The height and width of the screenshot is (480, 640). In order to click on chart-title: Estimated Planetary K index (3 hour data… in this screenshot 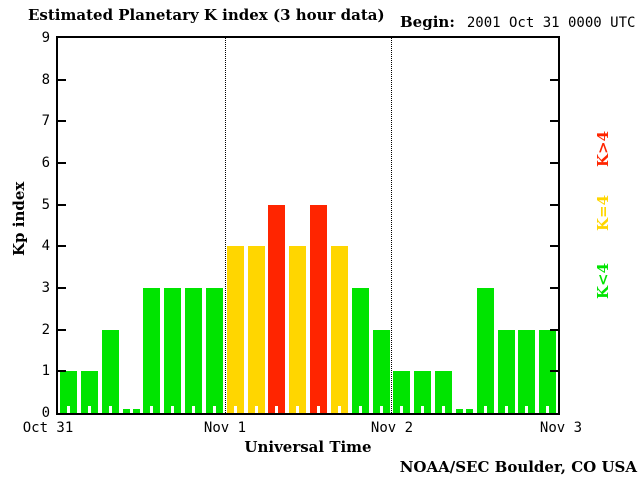, I will do `click(206, 15)`.